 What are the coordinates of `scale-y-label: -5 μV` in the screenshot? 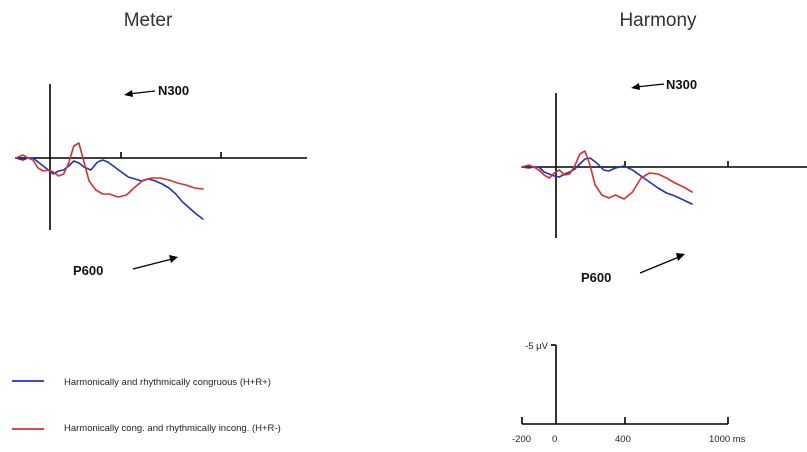 It's located at (537, 346).